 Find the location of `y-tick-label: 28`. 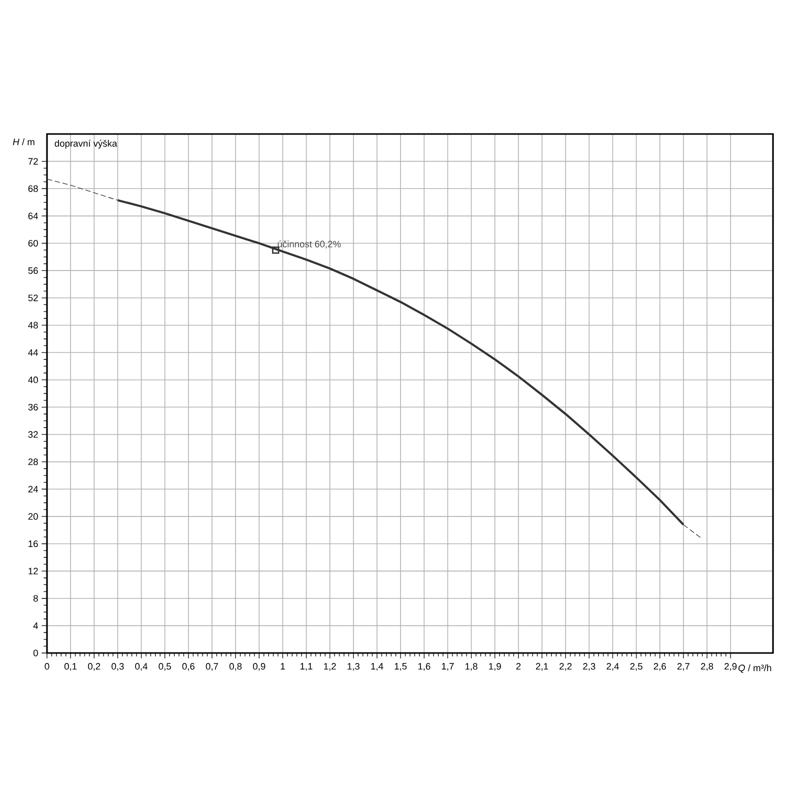

y-tick-label: 28 is located at coordinates (33, 462).